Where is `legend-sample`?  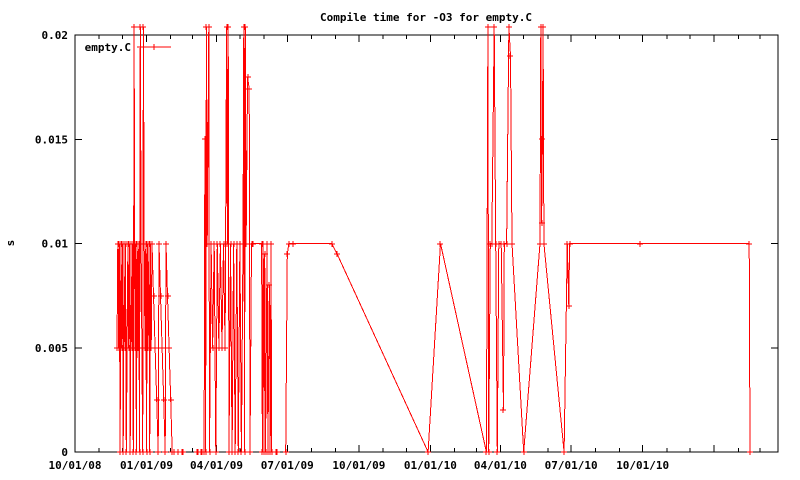 legend-sample is located at coordinates (154, 47).